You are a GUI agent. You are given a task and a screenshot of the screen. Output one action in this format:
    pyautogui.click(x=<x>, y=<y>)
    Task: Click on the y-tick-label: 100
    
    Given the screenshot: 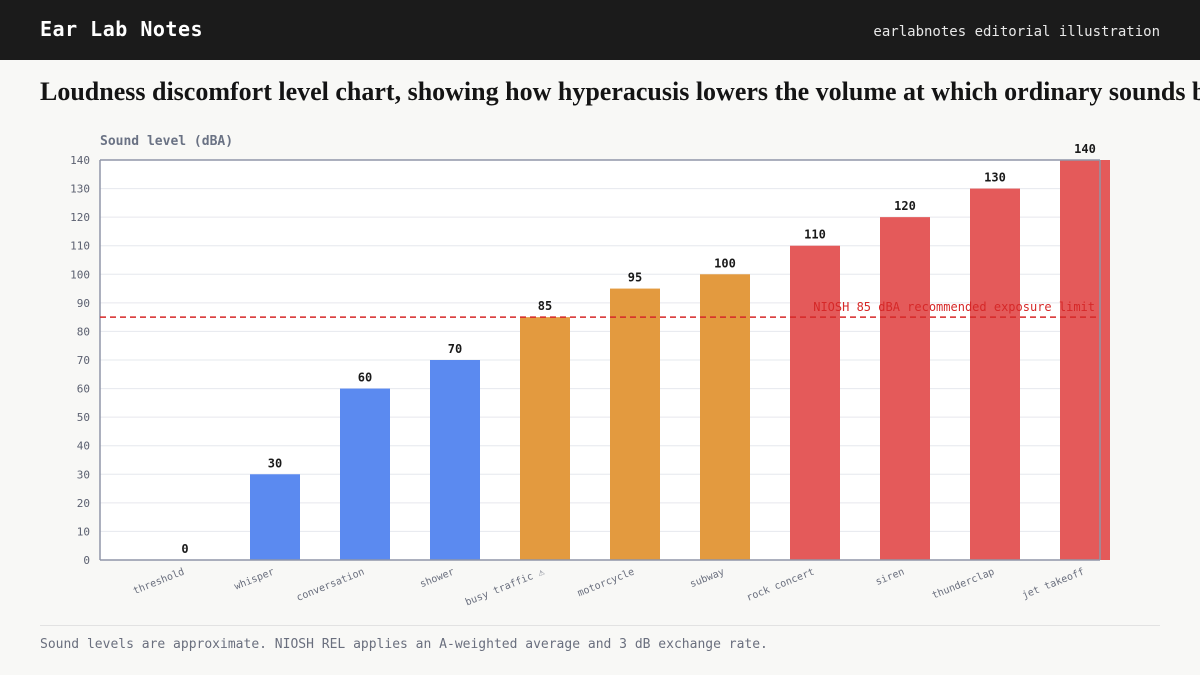 What is the action you would take?
    pyautogui.click(x=80, y=274)
    